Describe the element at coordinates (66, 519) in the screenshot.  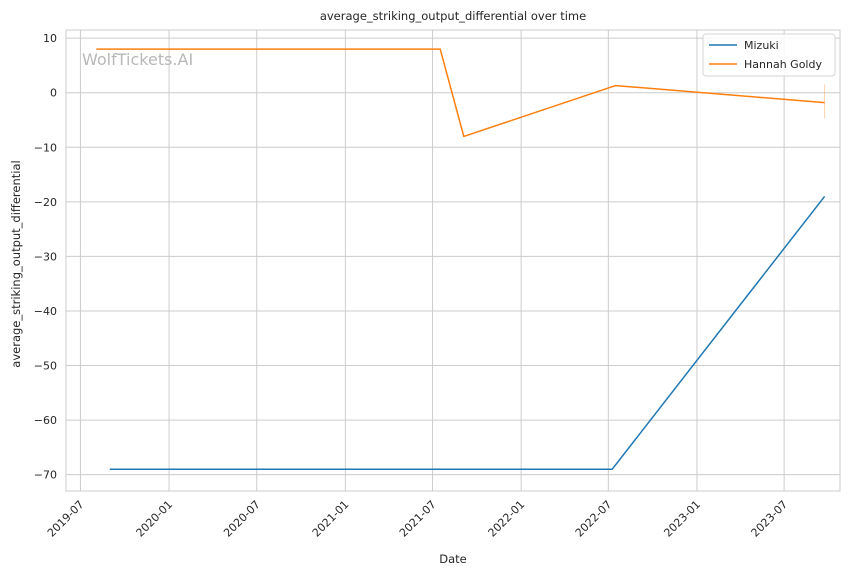
I see `x-tick-label: 2019-07` at that location.